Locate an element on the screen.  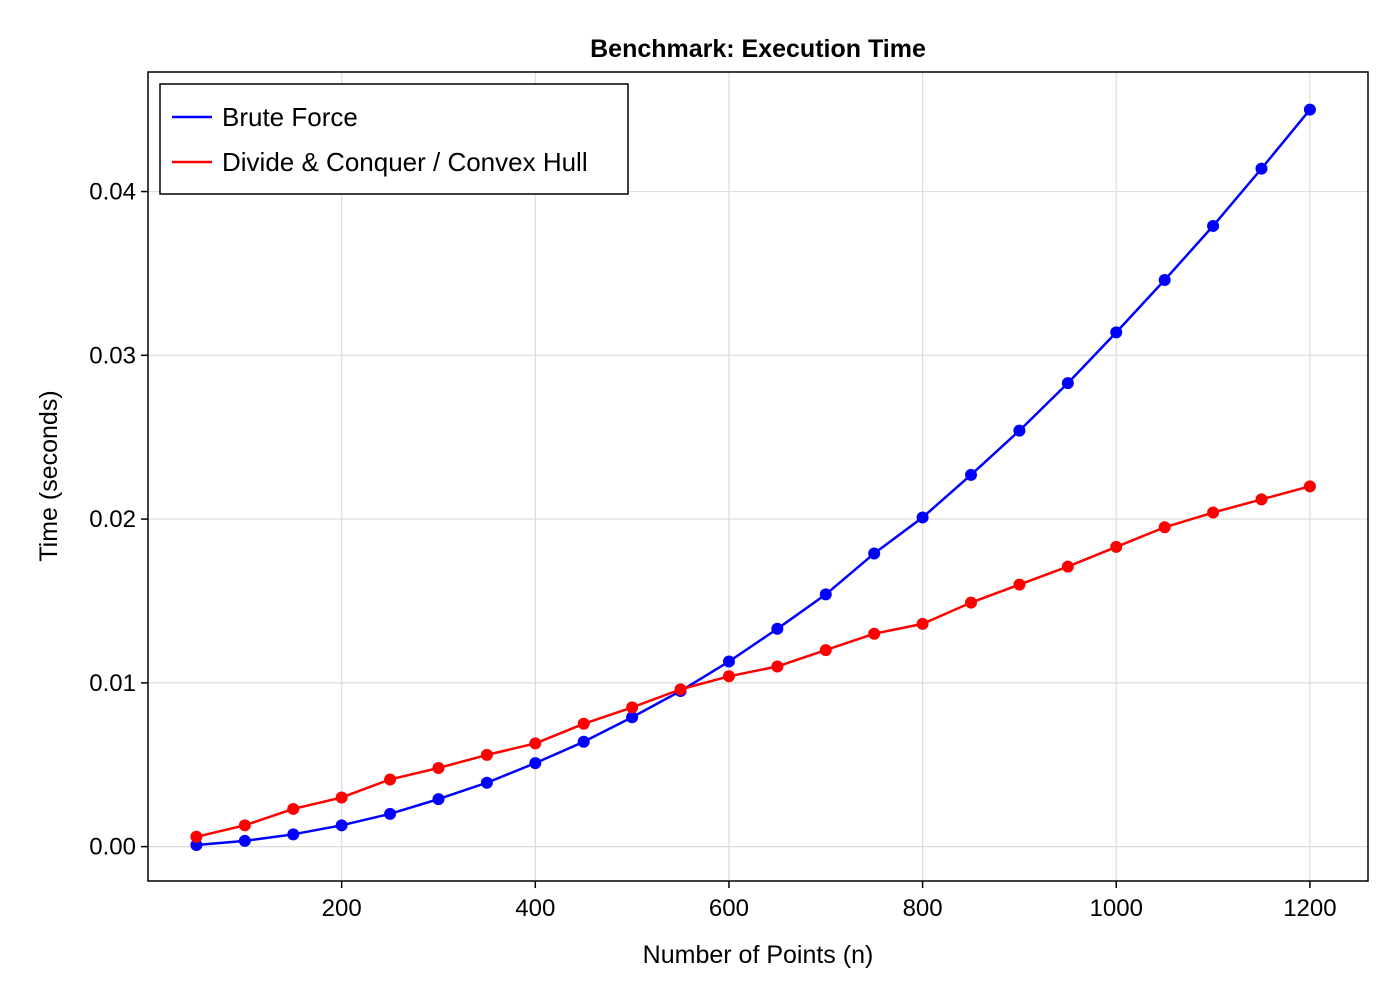
y-tick-label: 0.03 is located at coordinates (112, 355).